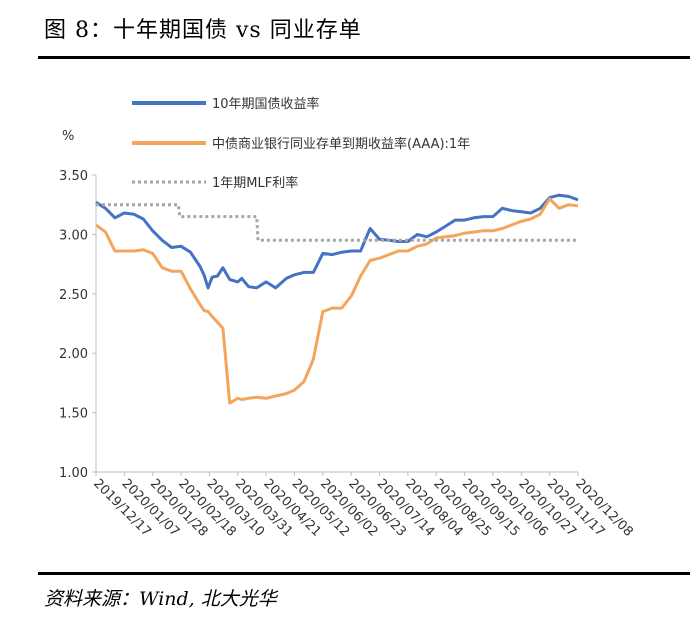  What do you see at coordinates (255, 183) in the screenshot?
I see `legend-label: 1年期MLF利率` at bounding box center [255, 183].